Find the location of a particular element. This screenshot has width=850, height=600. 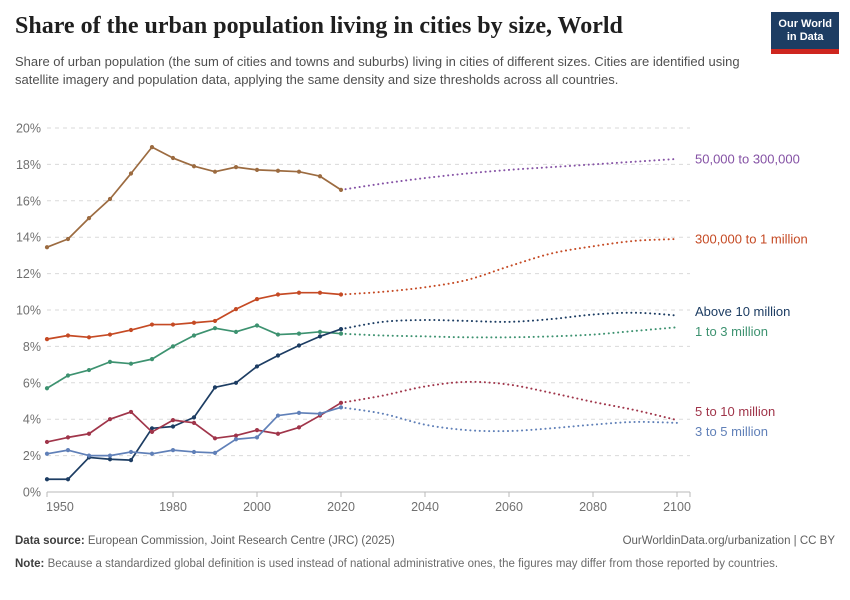

y-tick-label: 16% is located at coordinates (28, 201).